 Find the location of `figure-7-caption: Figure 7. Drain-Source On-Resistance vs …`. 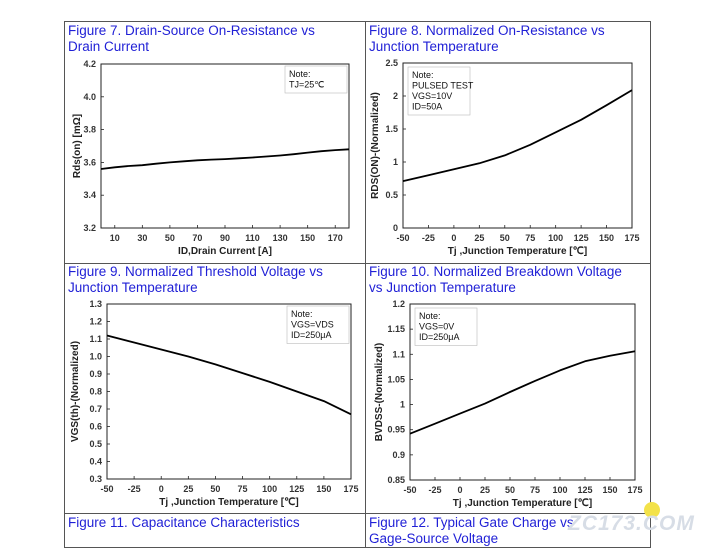

figure-7-caption: Figure 7. Drain-Source On-Resistance vs … is located at coordinates (191, 38).